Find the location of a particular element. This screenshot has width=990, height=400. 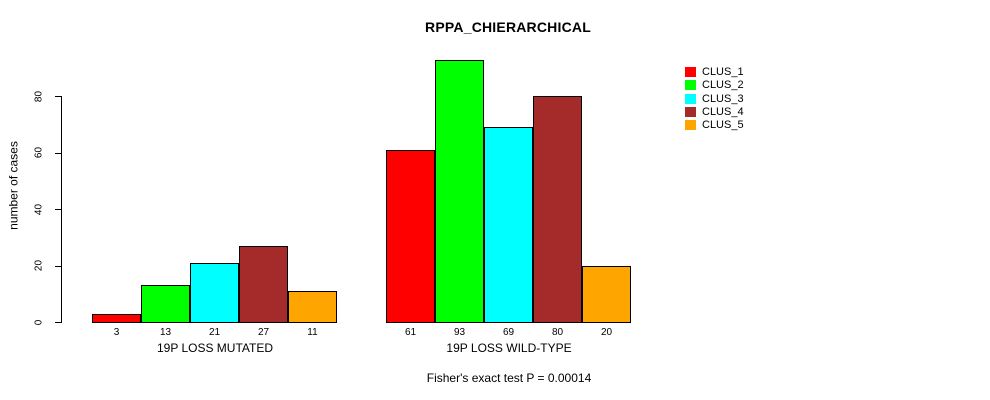

bar-value-label: 27 is located at coordinates (263, 332).